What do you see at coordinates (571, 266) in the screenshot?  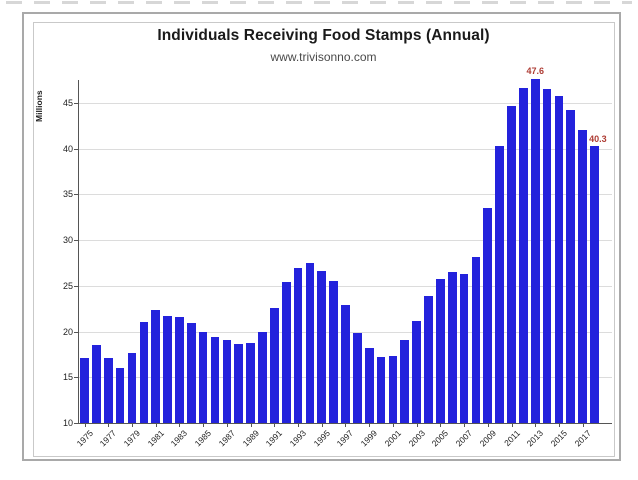 I see `bar-2016` at bounding box center [571, 266].